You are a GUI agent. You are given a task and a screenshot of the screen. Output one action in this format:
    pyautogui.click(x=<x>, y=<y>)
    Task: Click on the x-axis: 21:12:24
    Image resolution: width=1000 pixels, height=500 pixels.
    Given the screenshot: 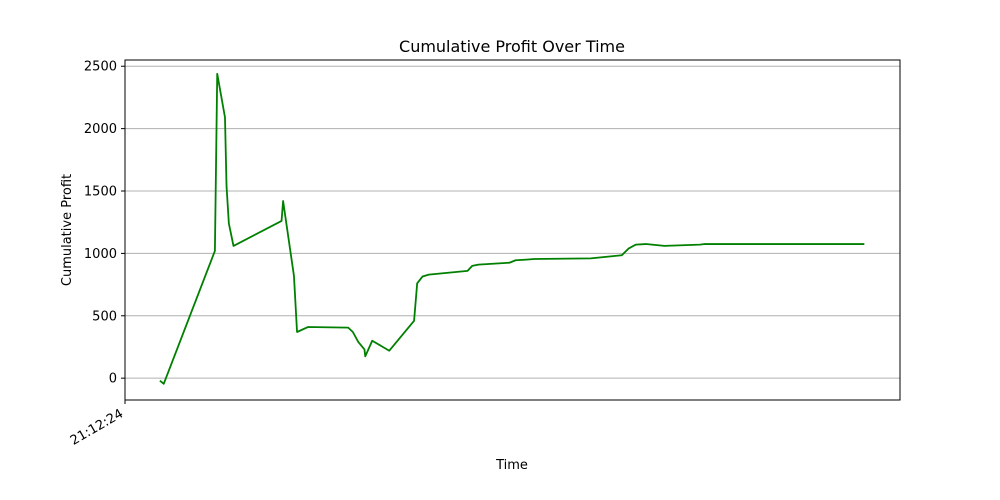 What is the action you would take?
    pyautogui.click(x=97, y=424)
    